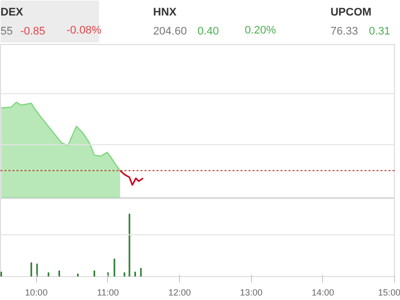  What do you see at coordinates (344, 32) in the screenshot?
I see `text: 76.33` at bounding box center [344, 32].